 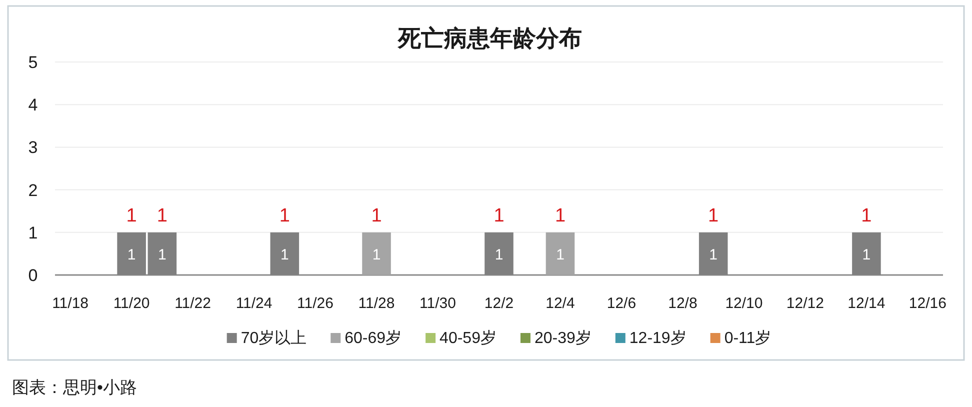 What do you see at coordinates (376, 303) in the screenshot?
I see `x-tick-label: 11/28` at bounding box center [376, 303].